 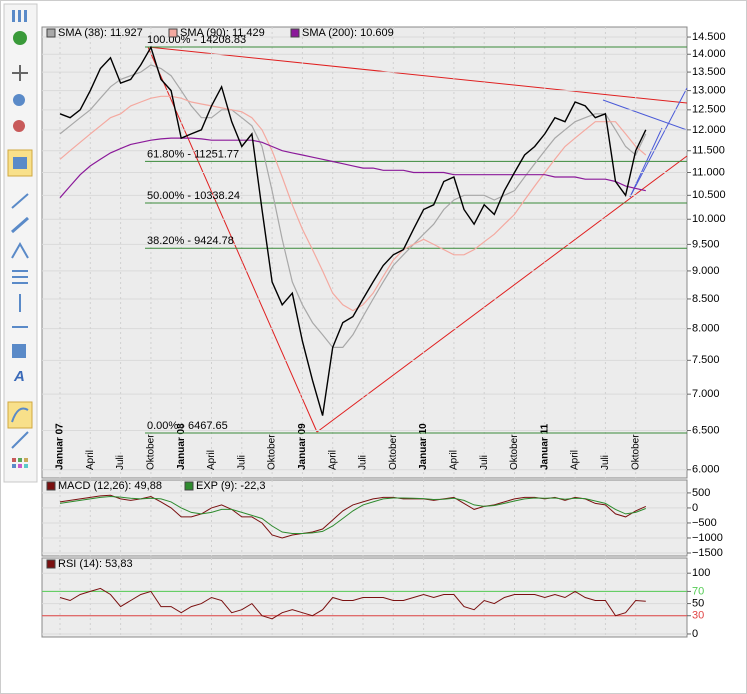 What do you see at coordinates (190, 241) in the screenshot?
I see `fib-label: 38.20% - 9424.78` at bounding box center [190, 241].